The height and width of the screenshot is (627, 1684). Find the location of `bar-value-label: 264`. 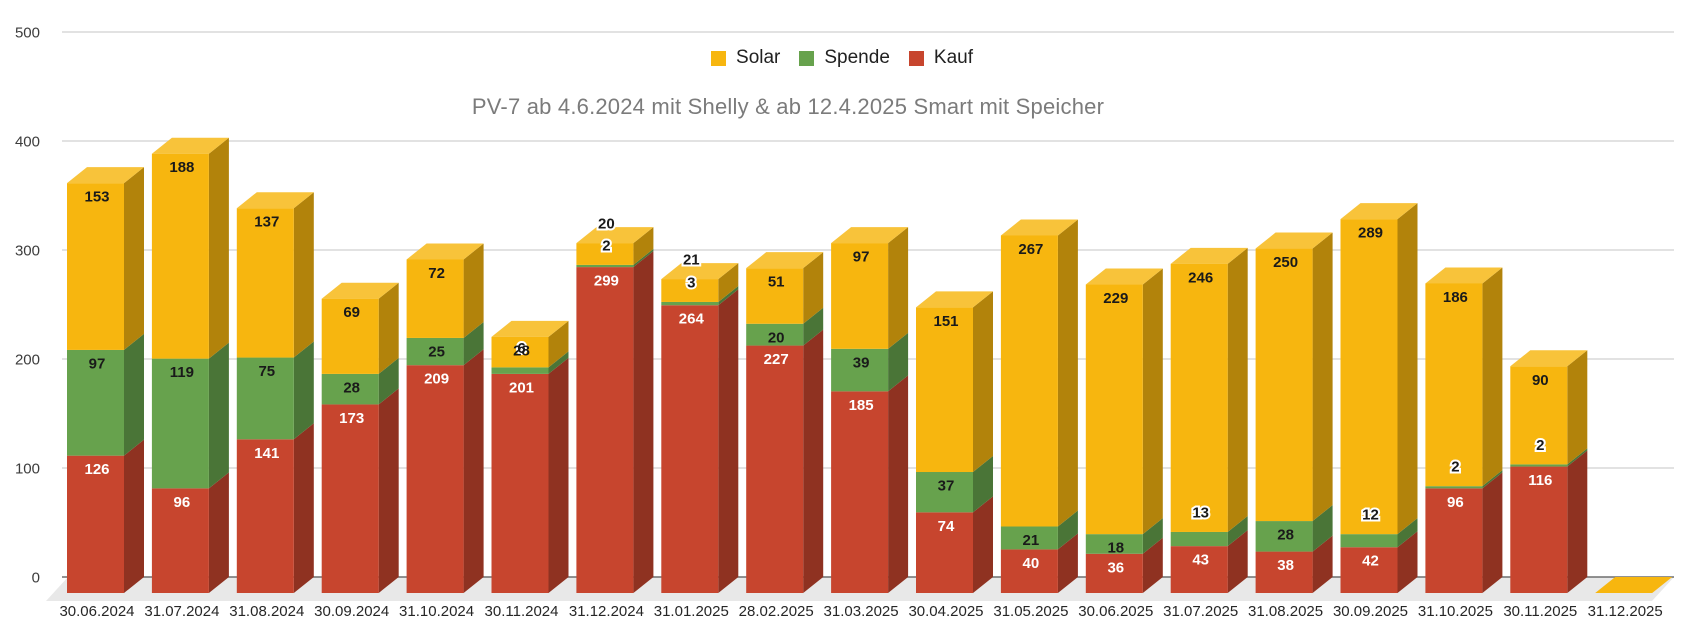

bar-value-label: 264 is located at coordinates (692, 319).